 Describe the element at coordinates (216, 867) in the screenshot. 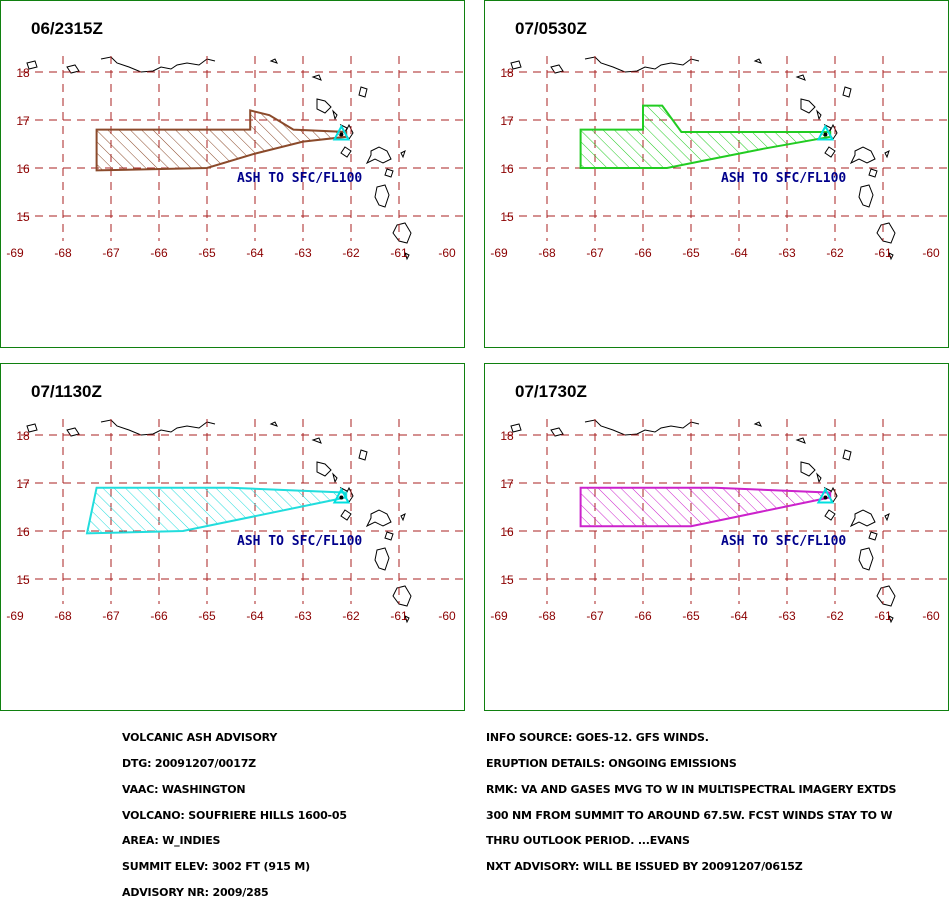

I see `advisory-line: SUMMIT ELEV: 3002 FT (915 M)` at that location.